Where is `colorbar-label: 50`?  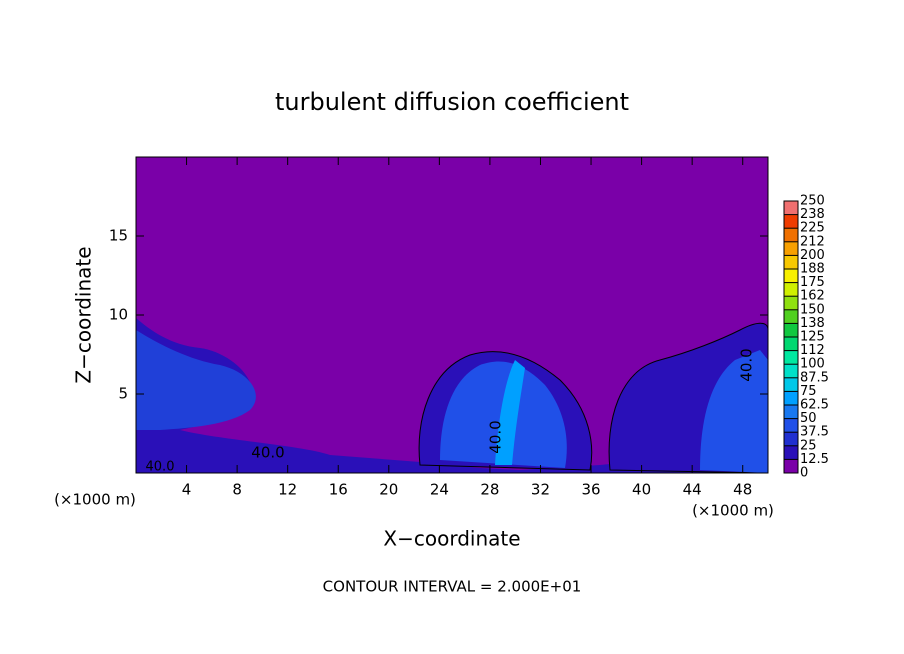 colorbar-label: 50 is located at coordinates (808, 418).